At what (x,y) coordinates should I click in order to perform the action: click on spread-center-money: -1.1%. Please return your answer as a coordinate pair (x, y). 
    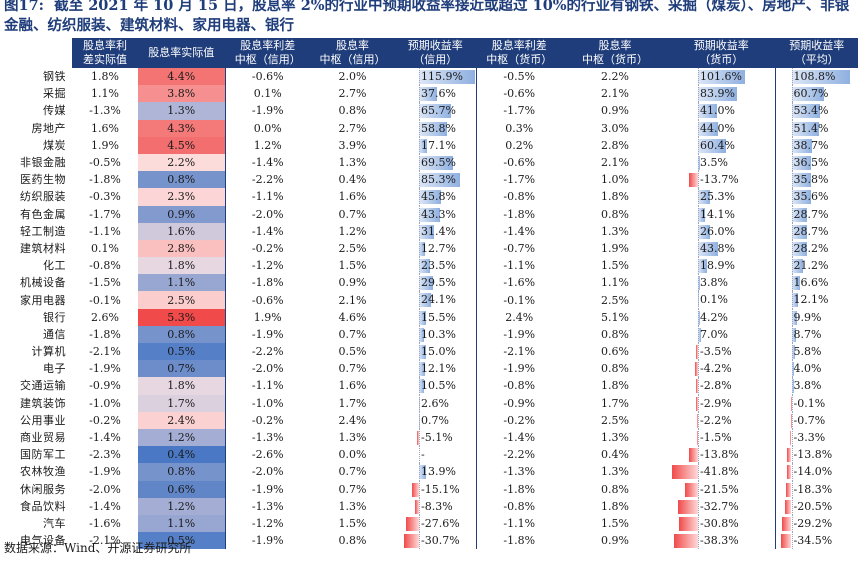
    Looking at the image, I should click on (518, 266).